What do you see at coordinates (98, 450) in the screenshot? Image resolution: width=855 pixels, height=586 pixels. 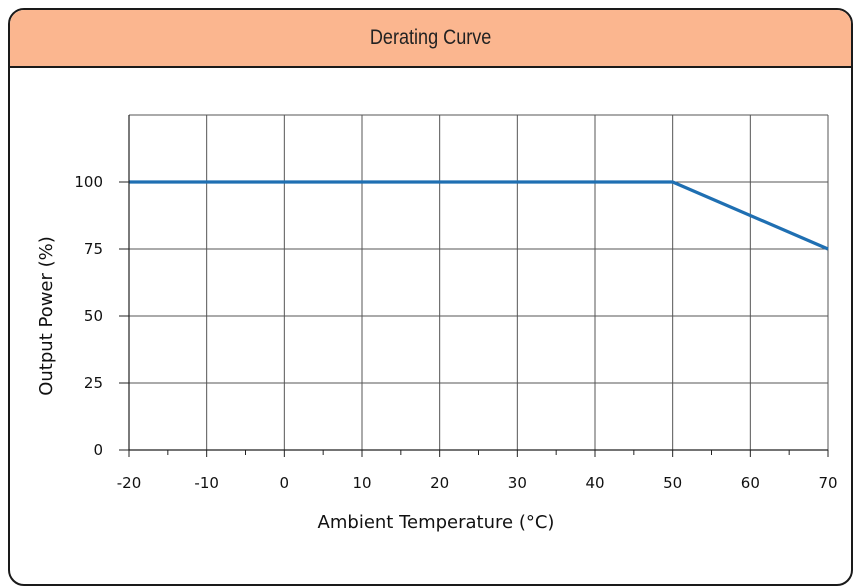 I see `y-tick-label: 0` at bounding box center [98, 450].